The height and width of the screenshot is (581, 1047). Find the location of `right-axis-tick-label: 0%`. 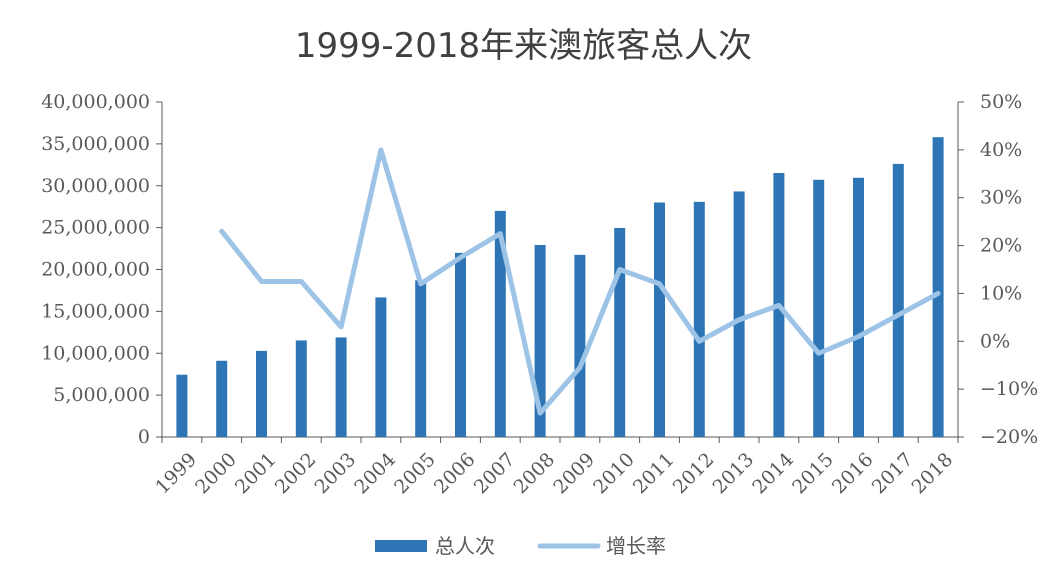

right-axis-tick-label: 0% is located at coordinates (995, 341).